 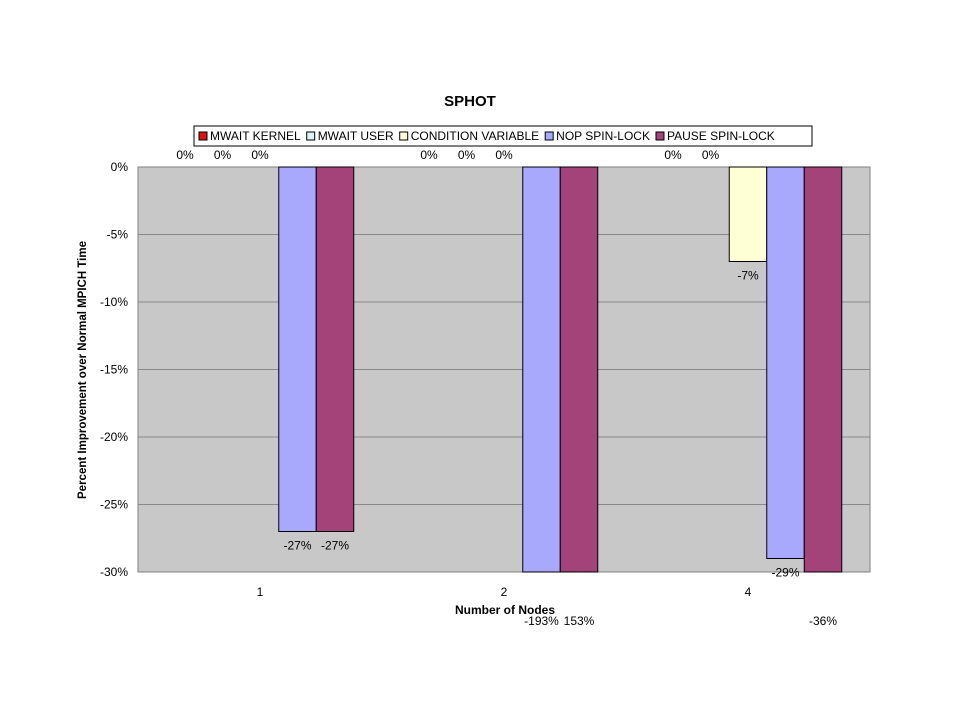 I want to click on data-label-nop-spin-lock-2: -193%, so click(x=541, y=621).